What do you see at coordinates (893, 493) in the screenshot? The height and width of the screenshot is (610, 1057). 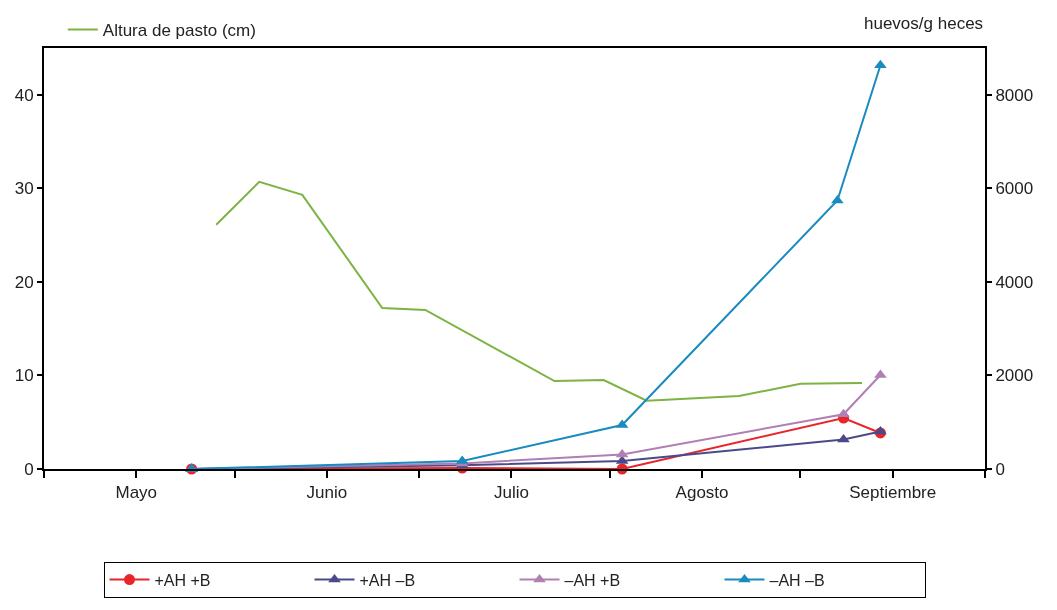 I see `x-tick-label: Septiembre` at bounding box center [893, 493].